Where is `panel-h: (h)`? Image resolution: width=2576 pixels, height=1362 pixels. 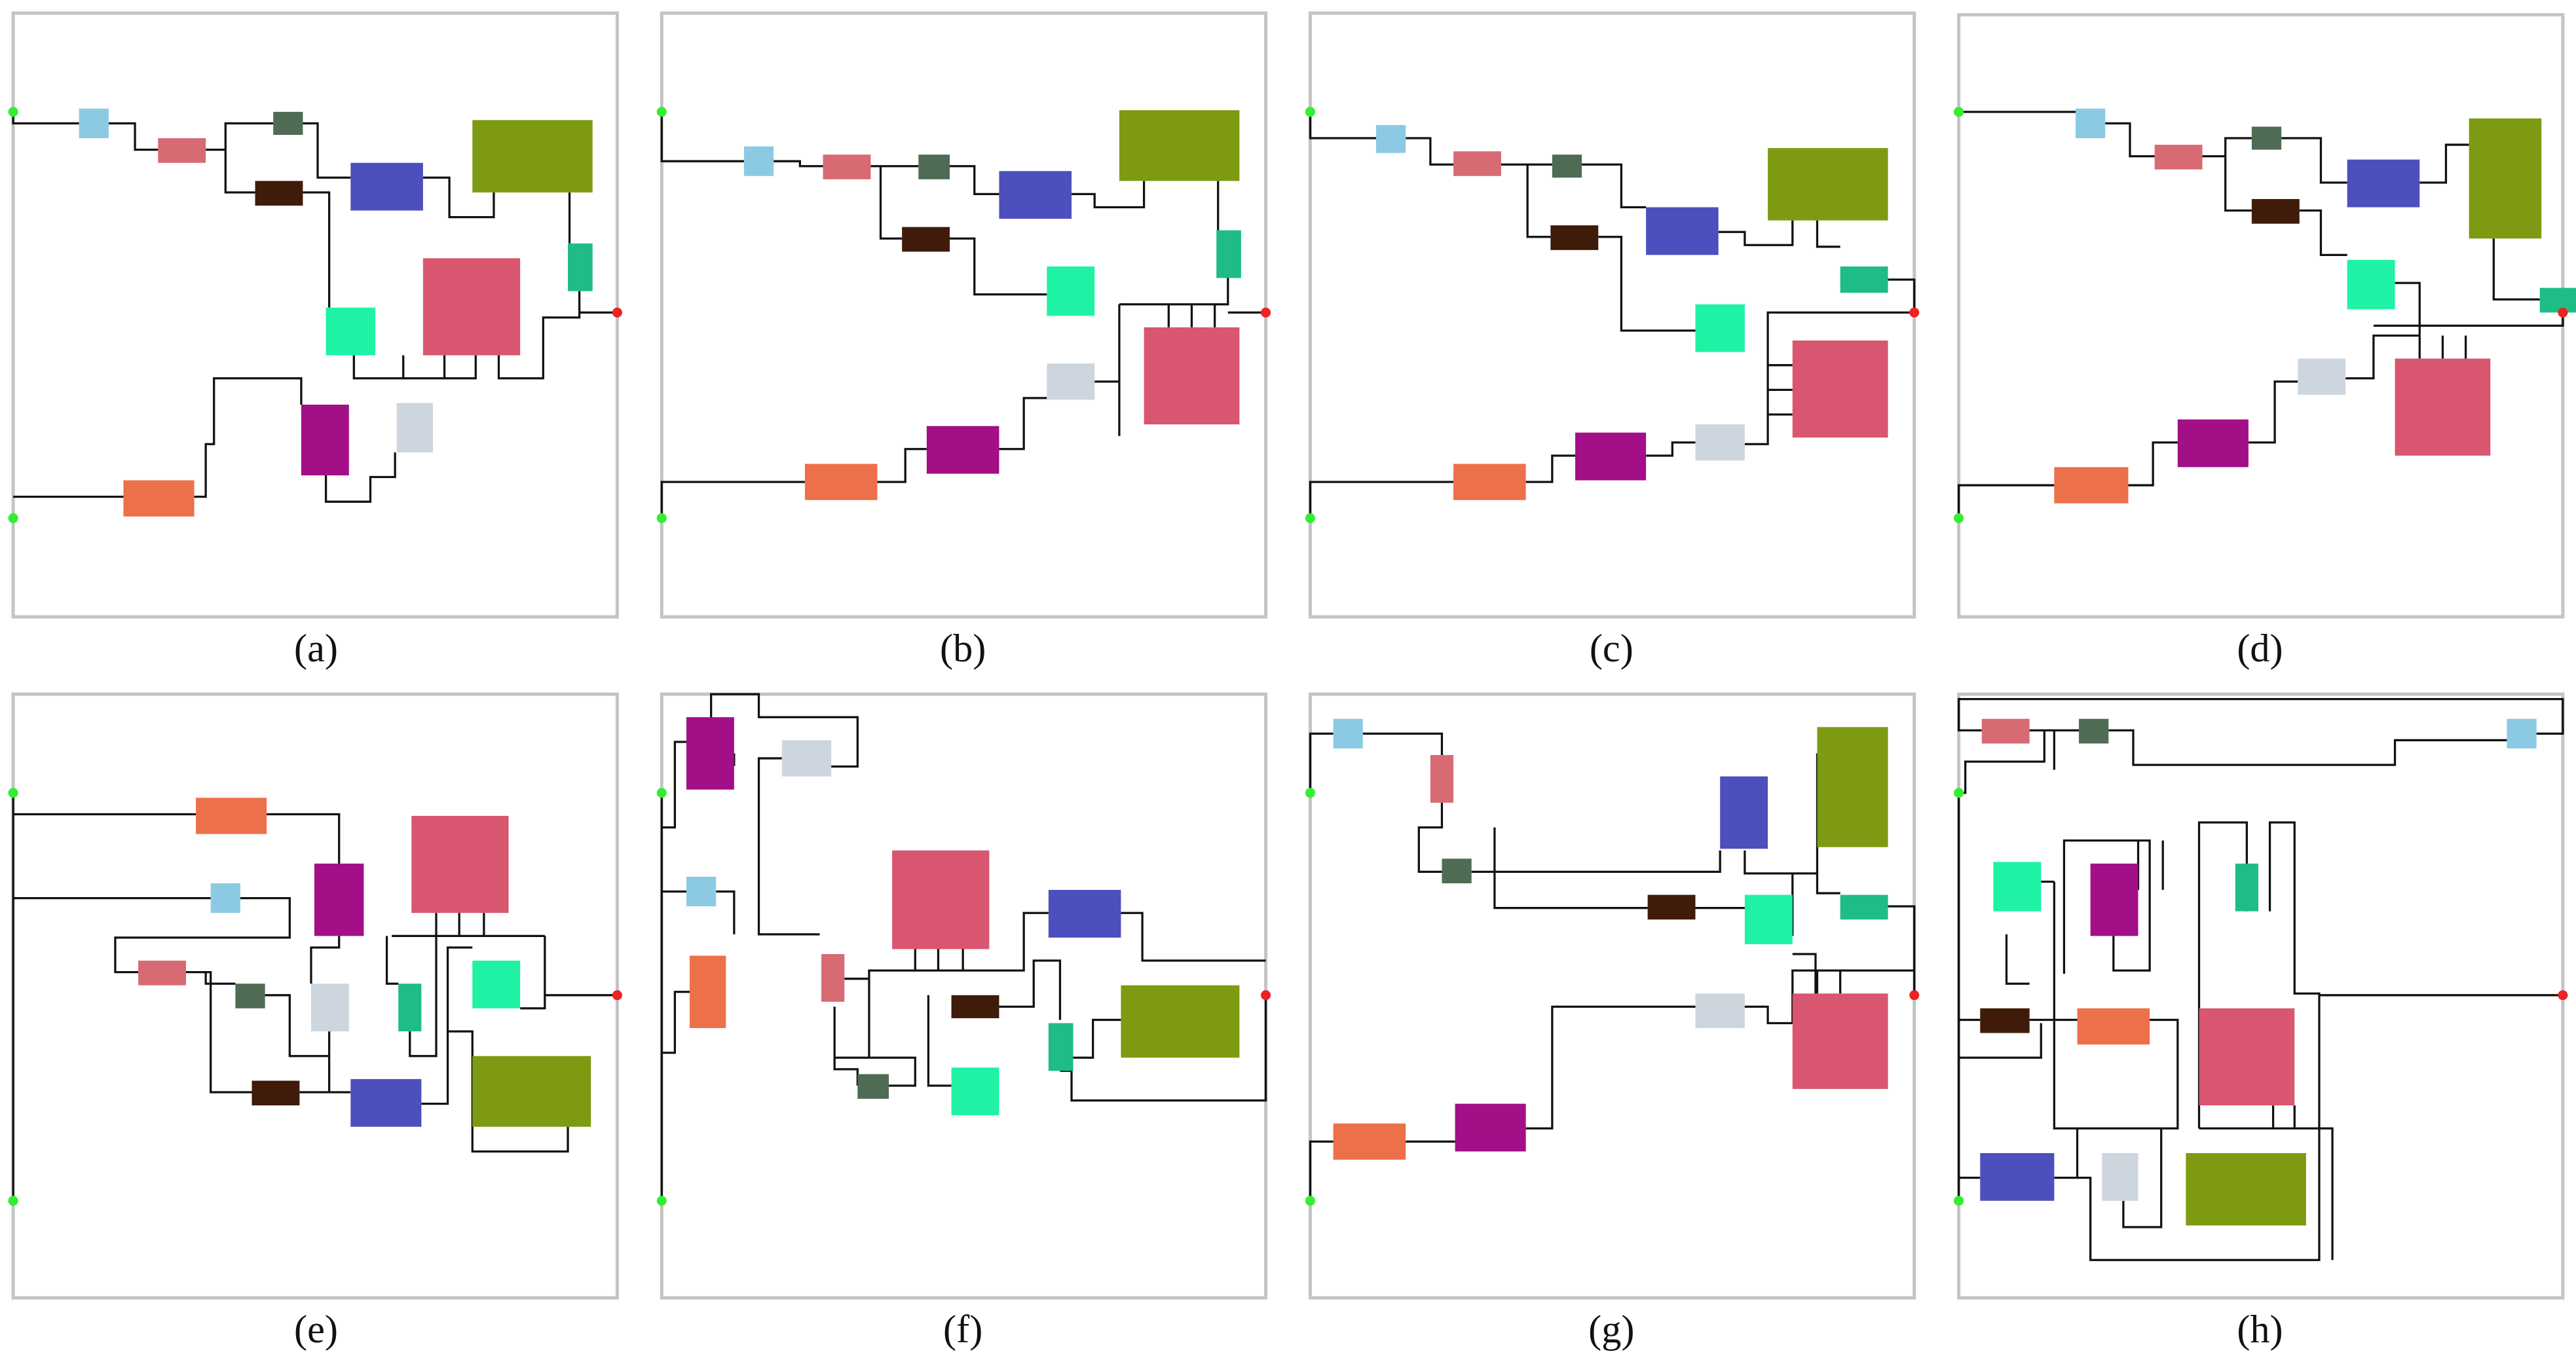
panel-h: (h) is located at coordinates (2261, 1022).